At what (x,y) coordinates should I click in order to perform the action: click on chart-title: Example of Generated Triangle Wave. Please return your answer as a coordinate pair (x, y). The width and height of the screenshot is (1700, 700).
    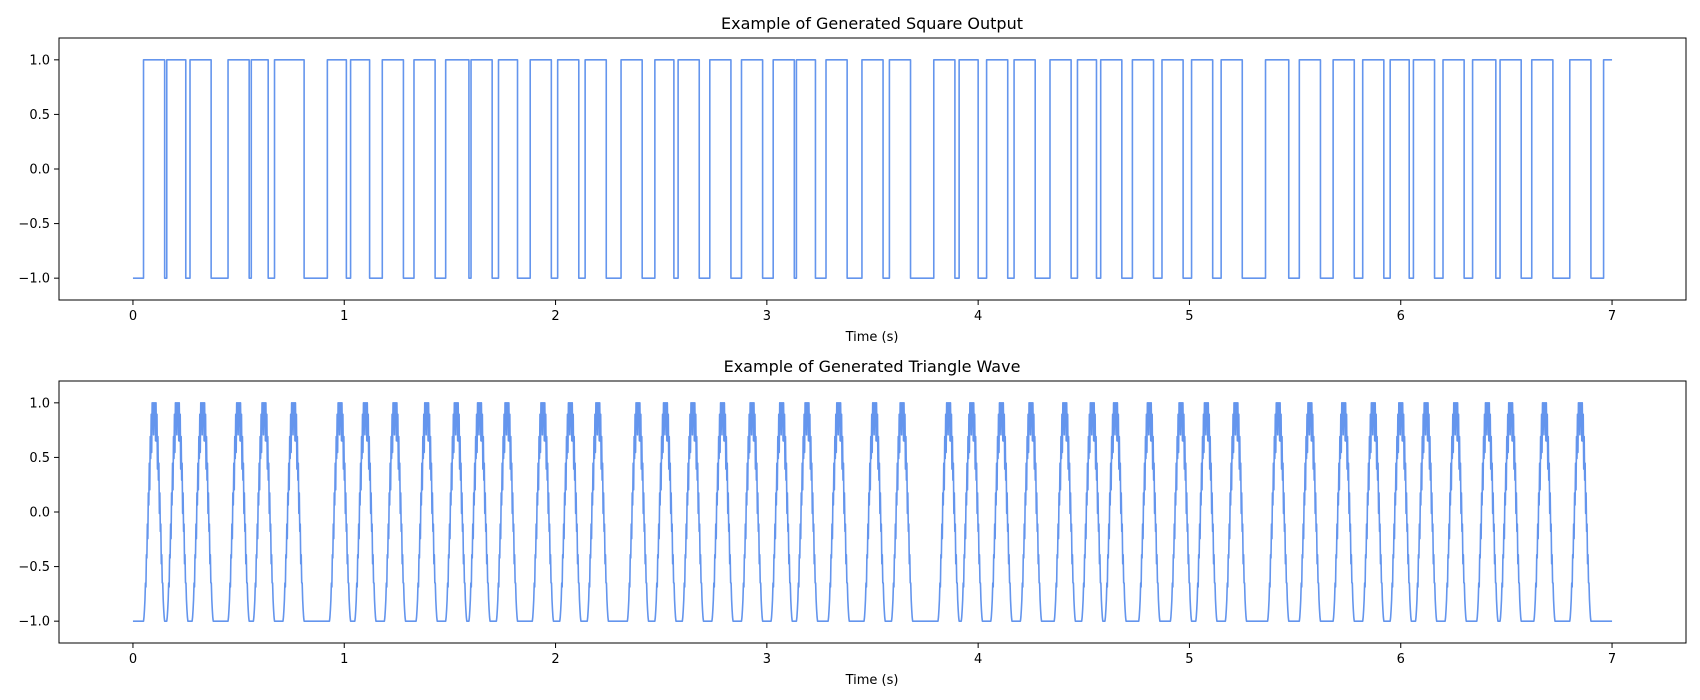
    Looking at the image, I should click on (872, 366).